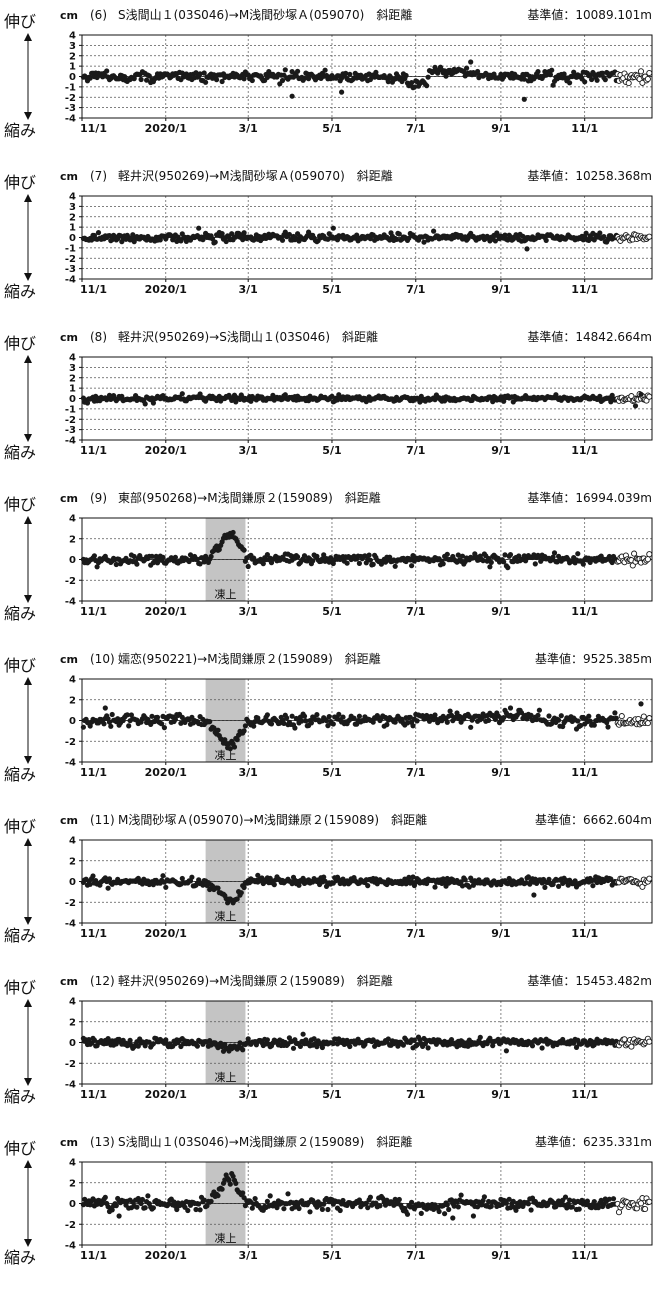  Describe the element at coordinates (72, 721) in the screenshot. I see `y-tick-label: 0` at that location.